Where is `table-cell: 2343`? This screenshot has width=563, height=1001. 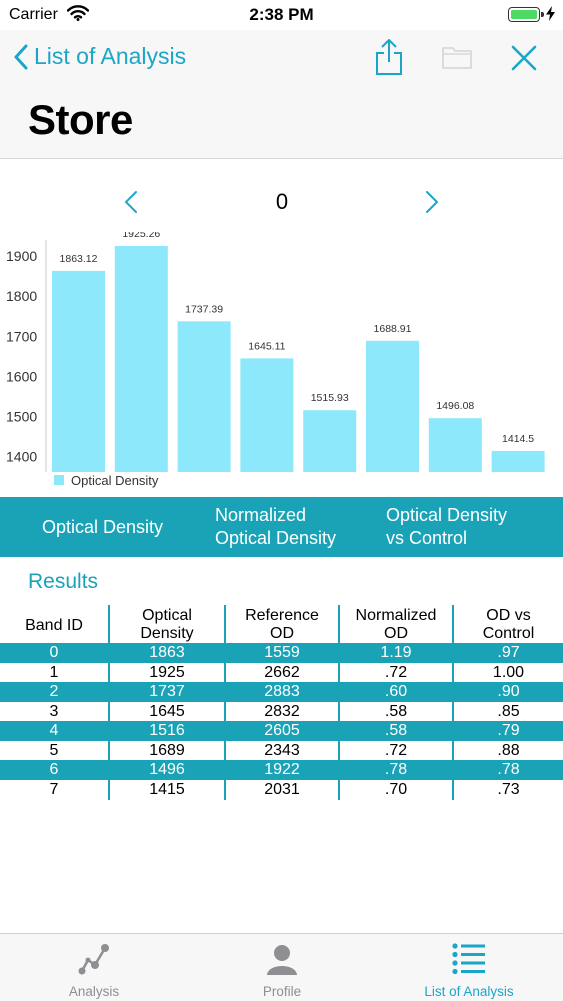 table-cell: 2343 is located at coordinates (282, 750).